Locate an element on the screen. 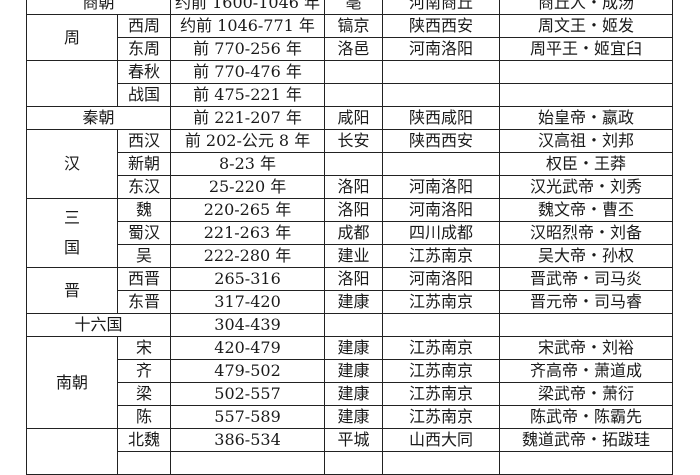  period-cell: 前 770-476 年 is located at coordinates (248, 72).